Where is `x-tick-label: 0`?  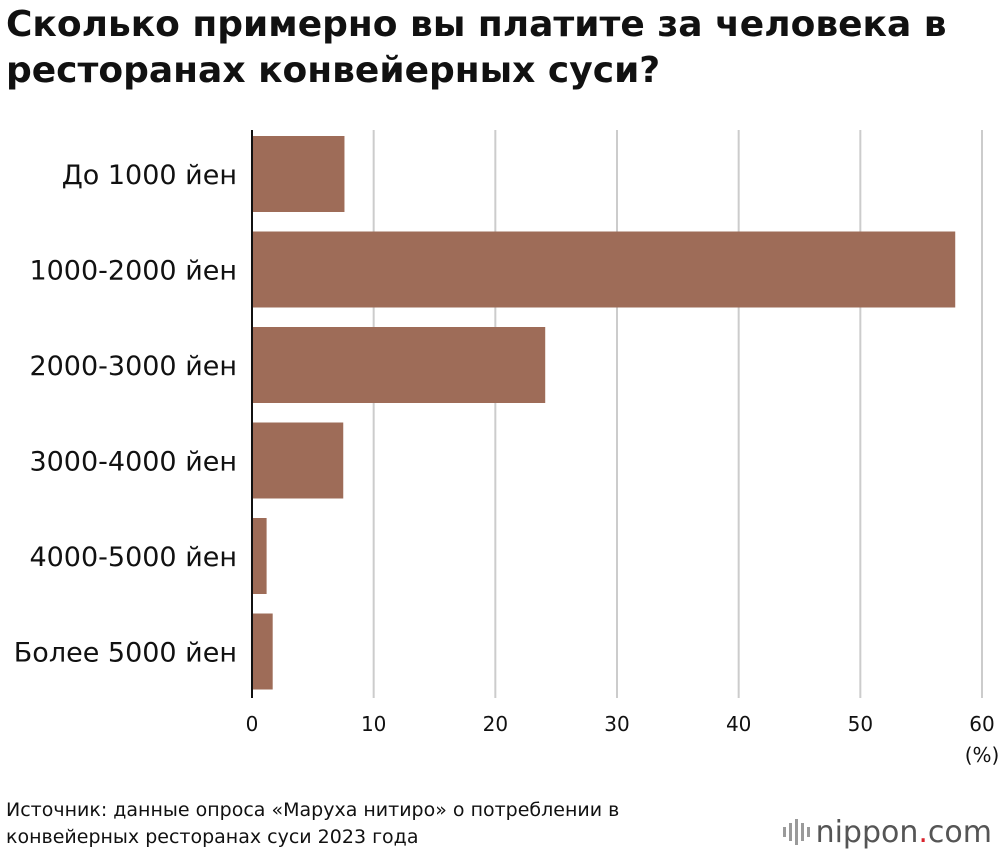 x-tick-label: 0 is located at coordinates (252, 724).